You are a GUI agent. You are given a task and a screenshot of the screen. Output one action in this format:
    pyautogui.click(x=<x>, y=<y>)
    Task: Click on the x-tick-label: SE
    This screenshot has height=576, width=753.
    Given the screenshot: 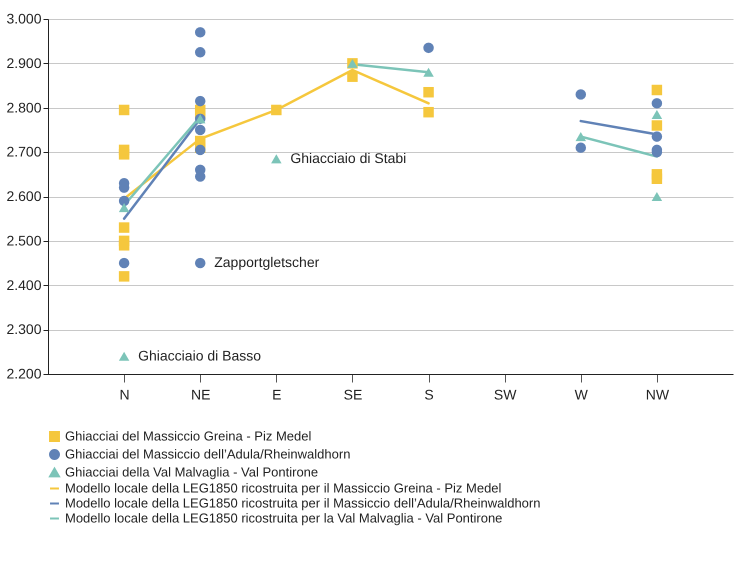 What is the action you would take?
    pyautogui.click(x=353, y=394)
    